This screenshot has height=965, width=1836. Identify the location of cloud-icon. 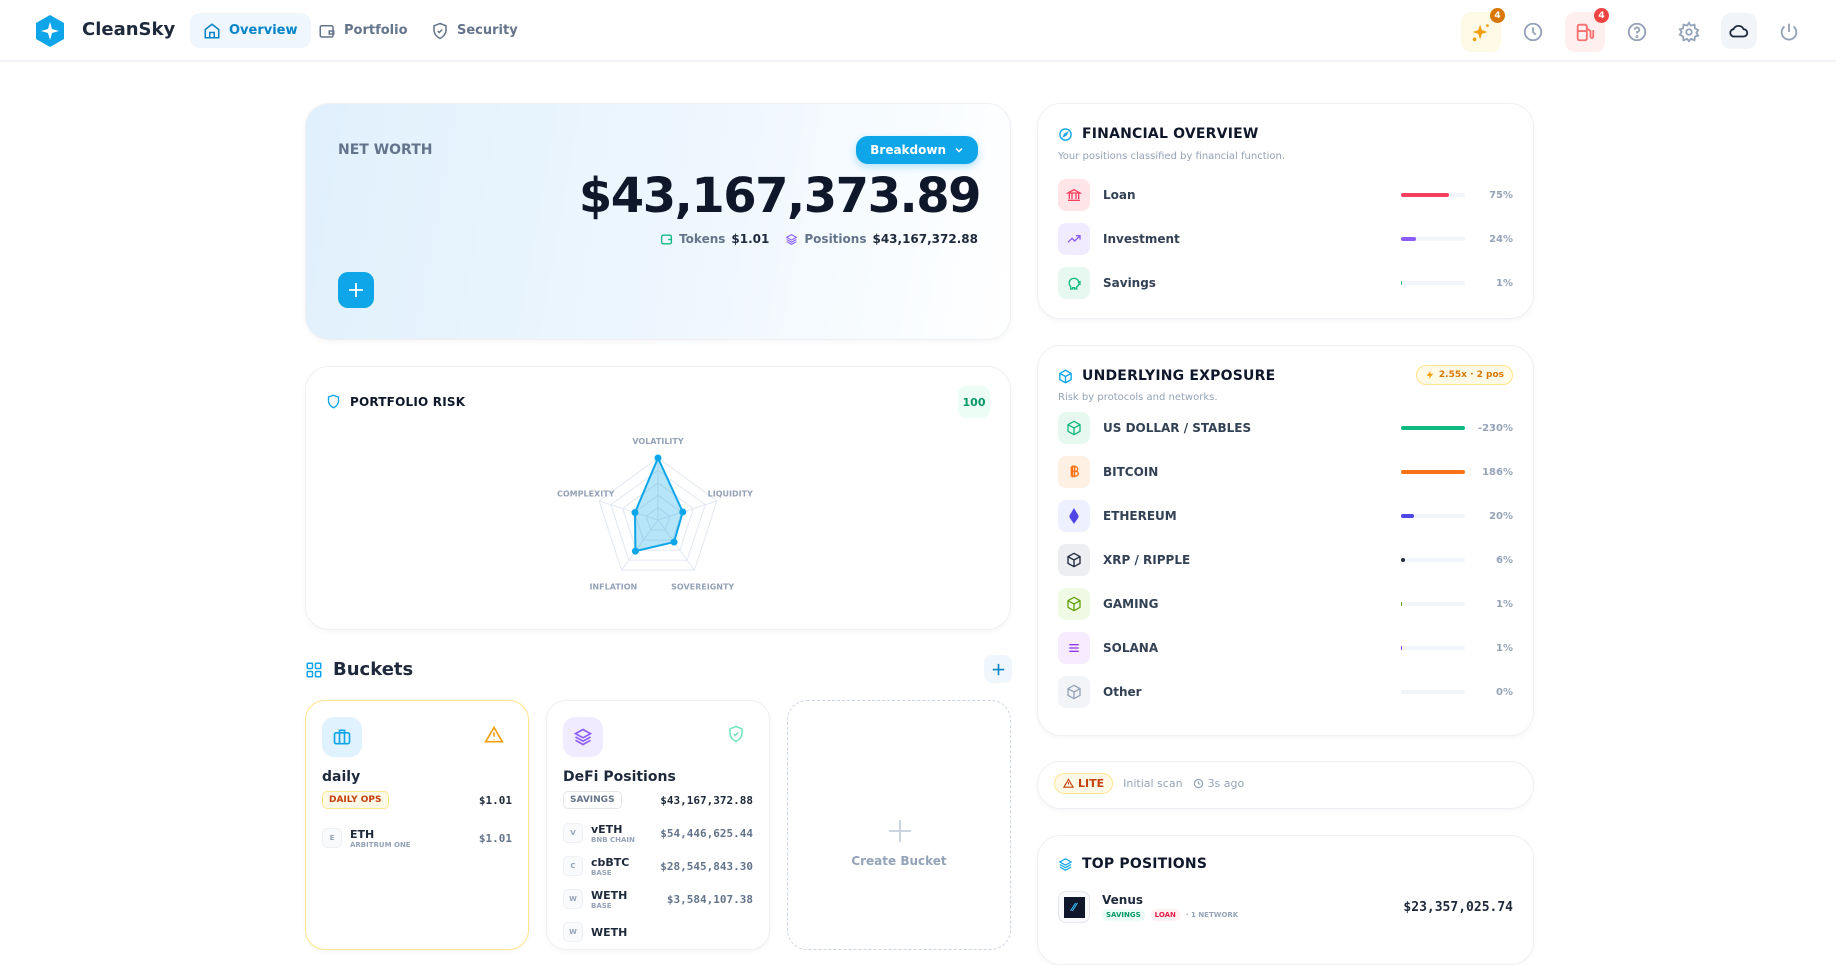
(1739, 31).